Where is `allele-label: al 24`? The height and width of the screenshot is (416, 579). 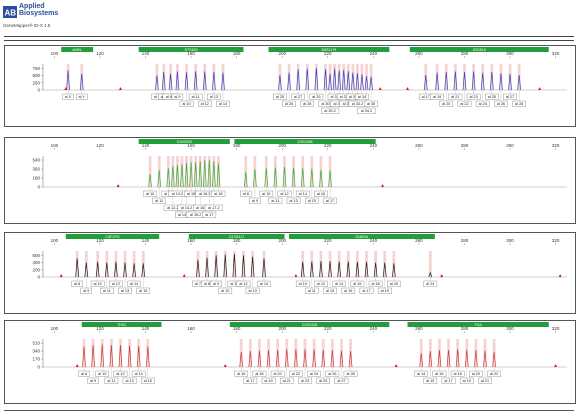 allele-label: al 24 is located at coordinates (314, 374).